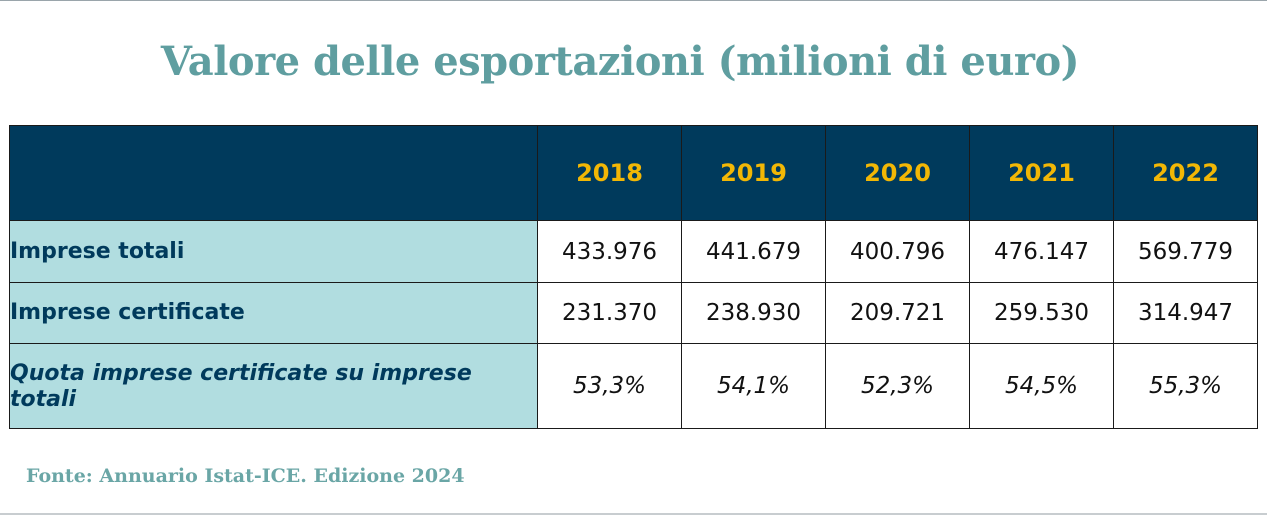 The width and height of the screenshot is (1267, 515). What do you see at coordinates (1041, 386) in the screenshot?
I see `table-cell: 54,5%` at bounding box center [1041, 386].